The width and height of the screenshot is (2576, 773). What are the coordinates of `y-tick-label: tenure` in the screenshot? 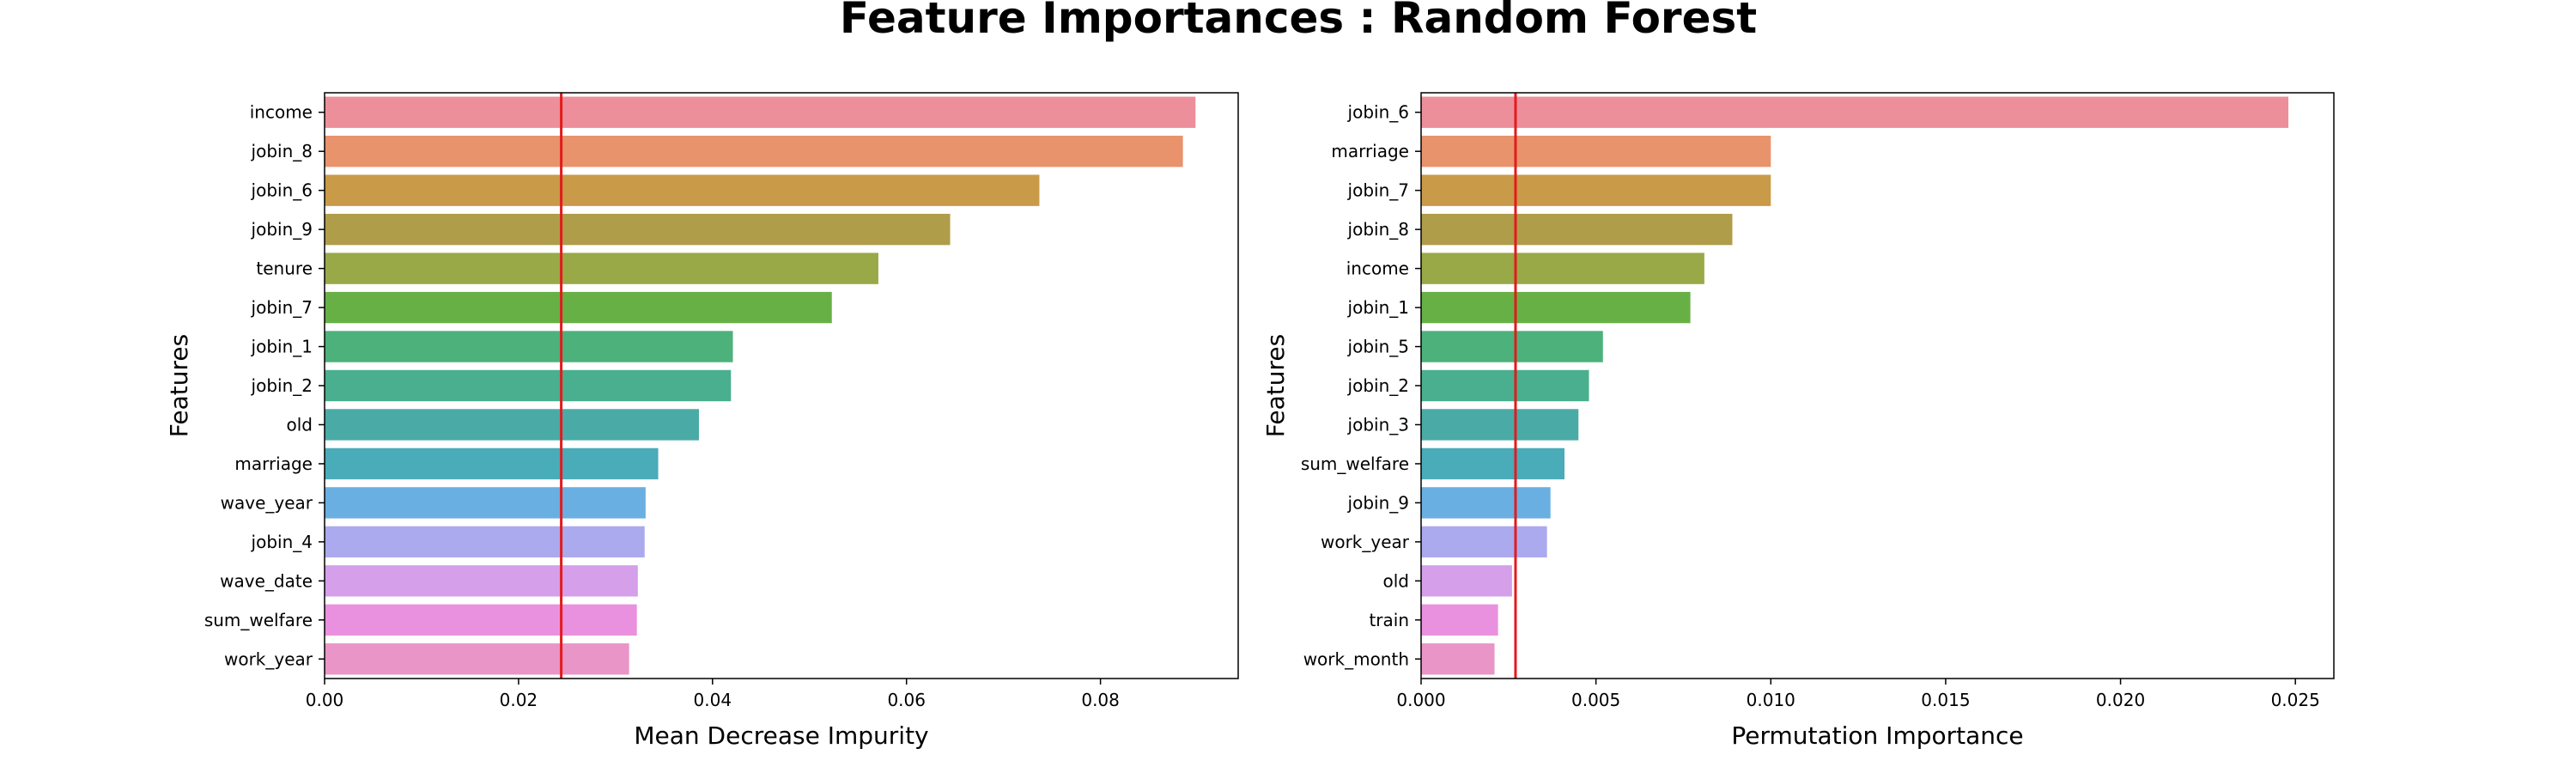 It's located at (284, 269).